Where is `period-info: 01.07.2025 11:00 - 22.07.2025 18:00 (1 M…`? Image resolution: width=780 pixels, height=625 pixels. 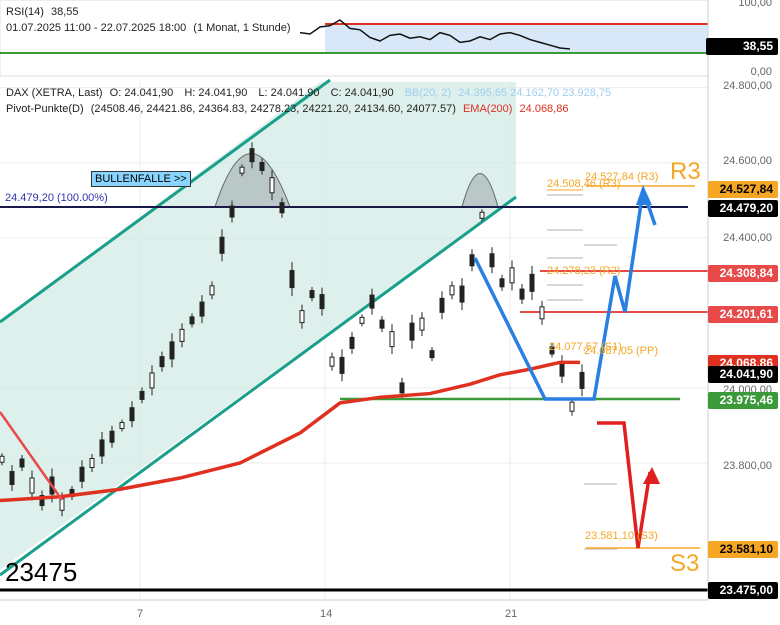 period-info: 01.07.2025 11:00 - 22.07.2025 18:00 (1 M… is located at coordinates (150, 28).